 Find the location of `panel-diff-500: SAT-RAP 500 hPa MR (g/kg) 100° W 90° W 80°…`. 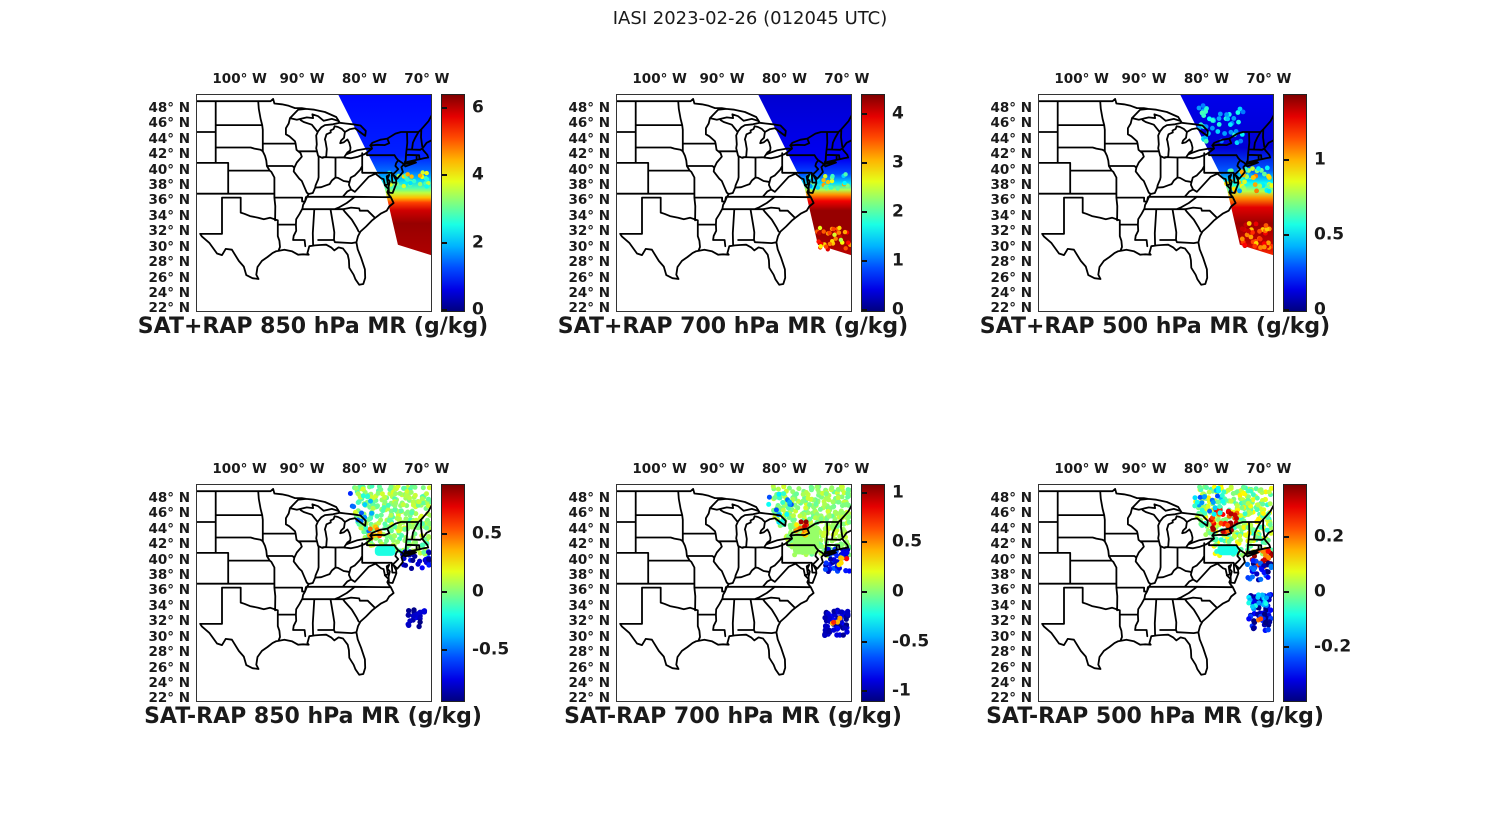

panel-diff-500: SAT-RAP 500 hPa MR (g/kg) 100° W 90° W 80°… is located at coordinates (1177, 595).